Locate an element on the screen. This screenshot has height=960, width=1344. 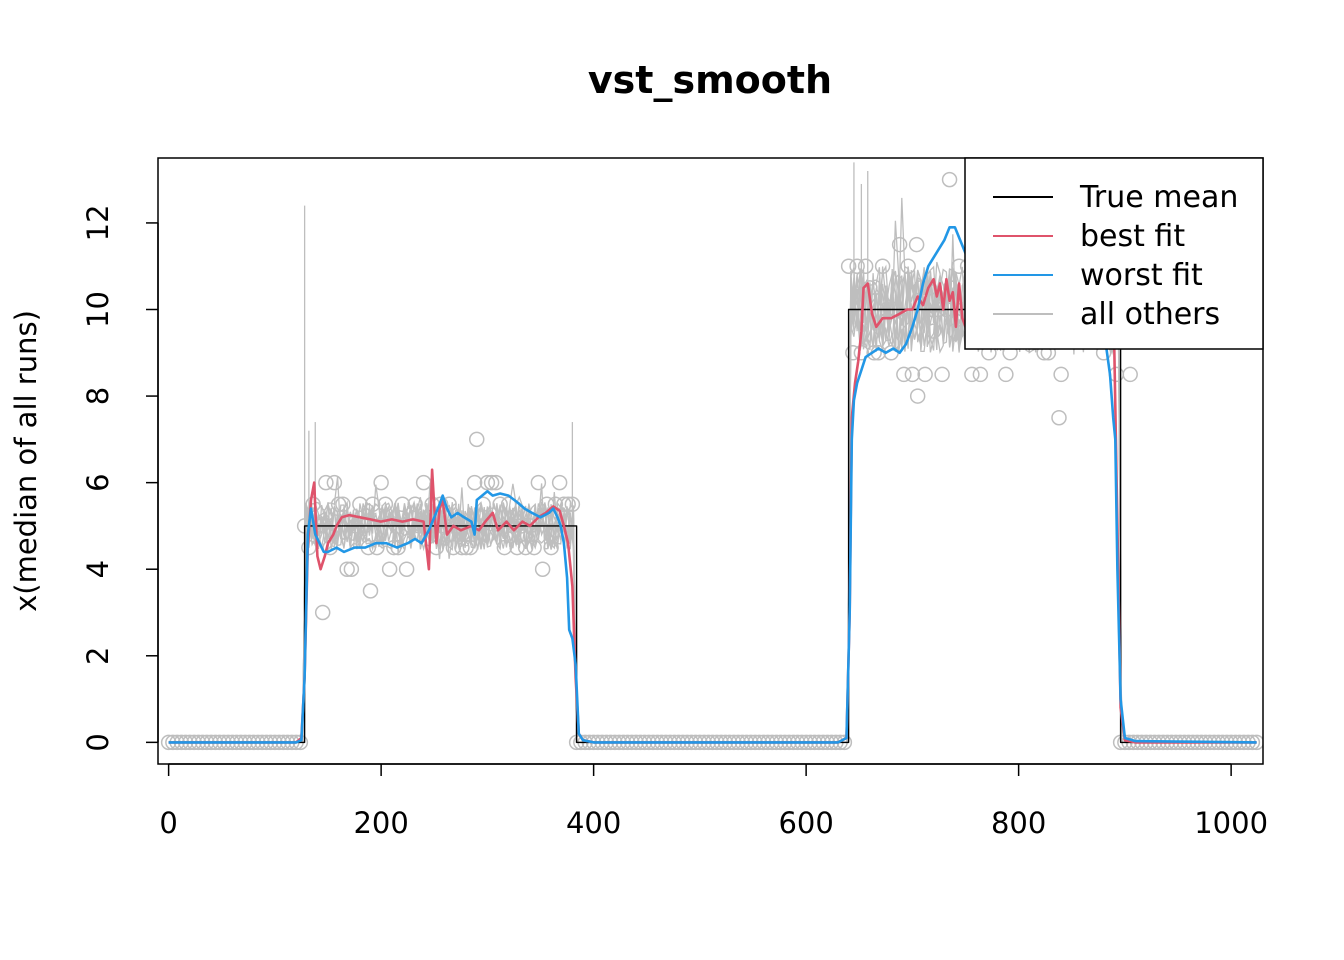
x-axis: 0 200 400 600 800 1000 is located at coordinates (713, 801).